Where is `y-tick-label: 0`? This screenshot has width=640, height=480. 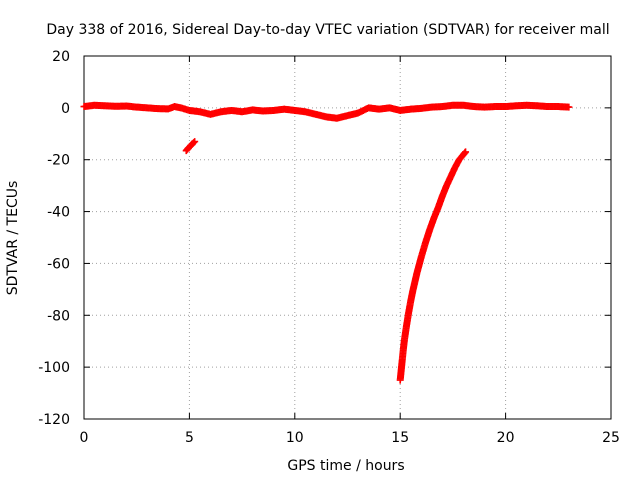 y-tick-label: 0 is located at coordinates (65, 109).